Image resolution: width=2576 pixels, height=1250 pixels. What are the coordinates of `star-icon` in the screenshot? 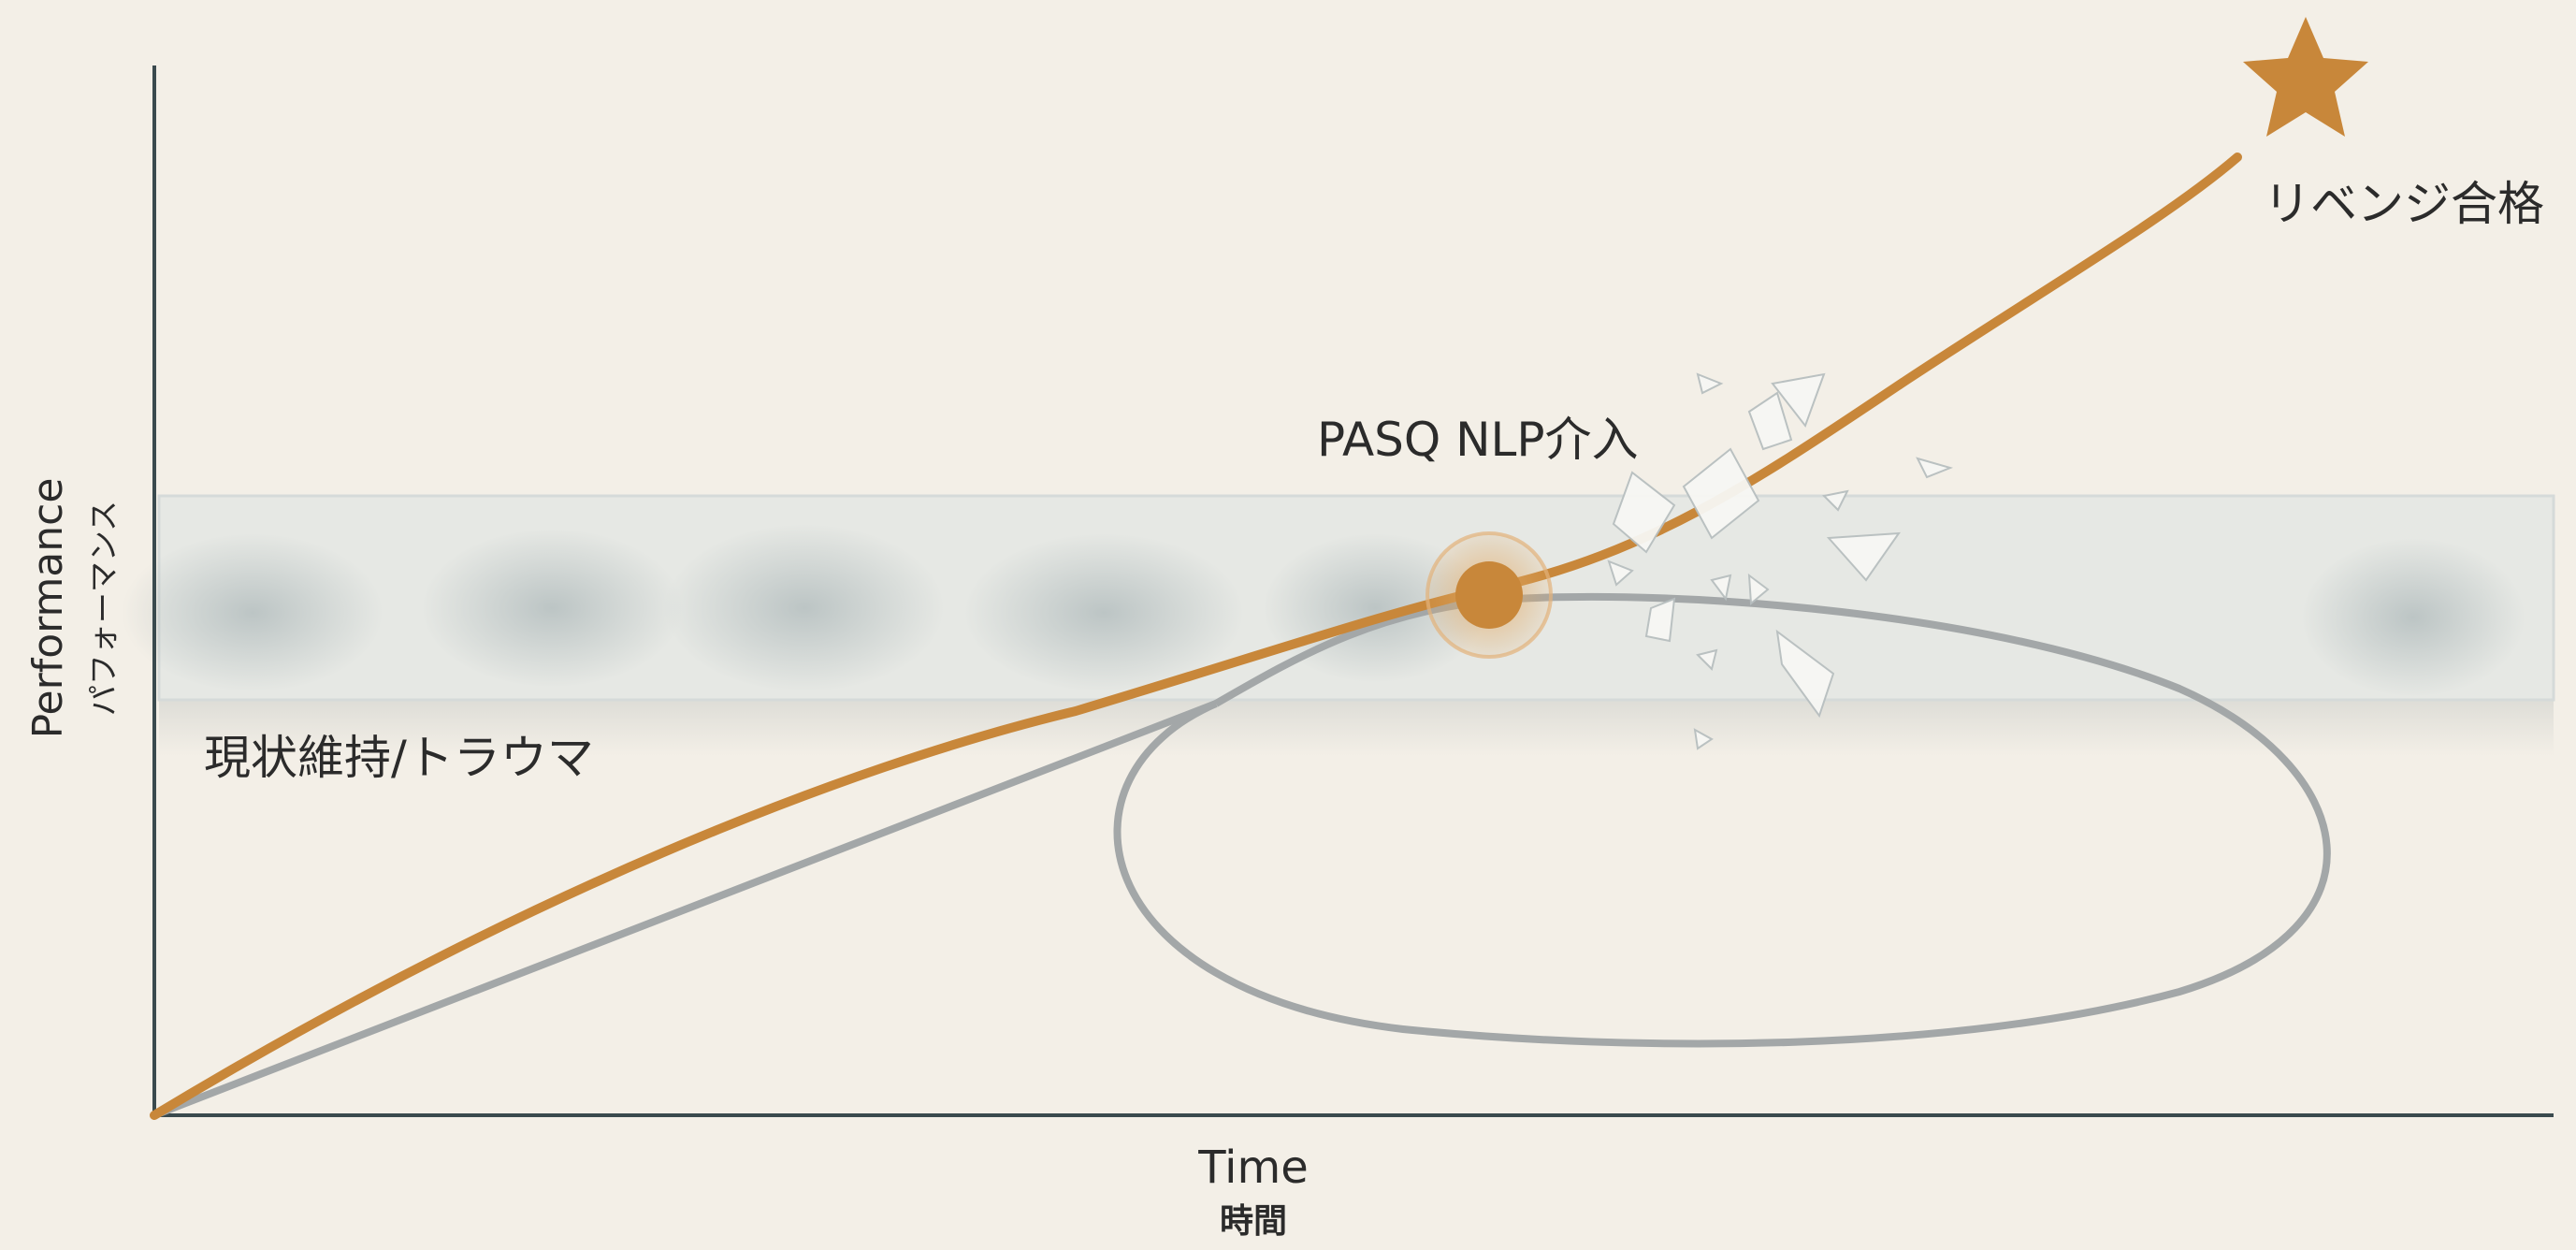 It's located at (2305, 77).